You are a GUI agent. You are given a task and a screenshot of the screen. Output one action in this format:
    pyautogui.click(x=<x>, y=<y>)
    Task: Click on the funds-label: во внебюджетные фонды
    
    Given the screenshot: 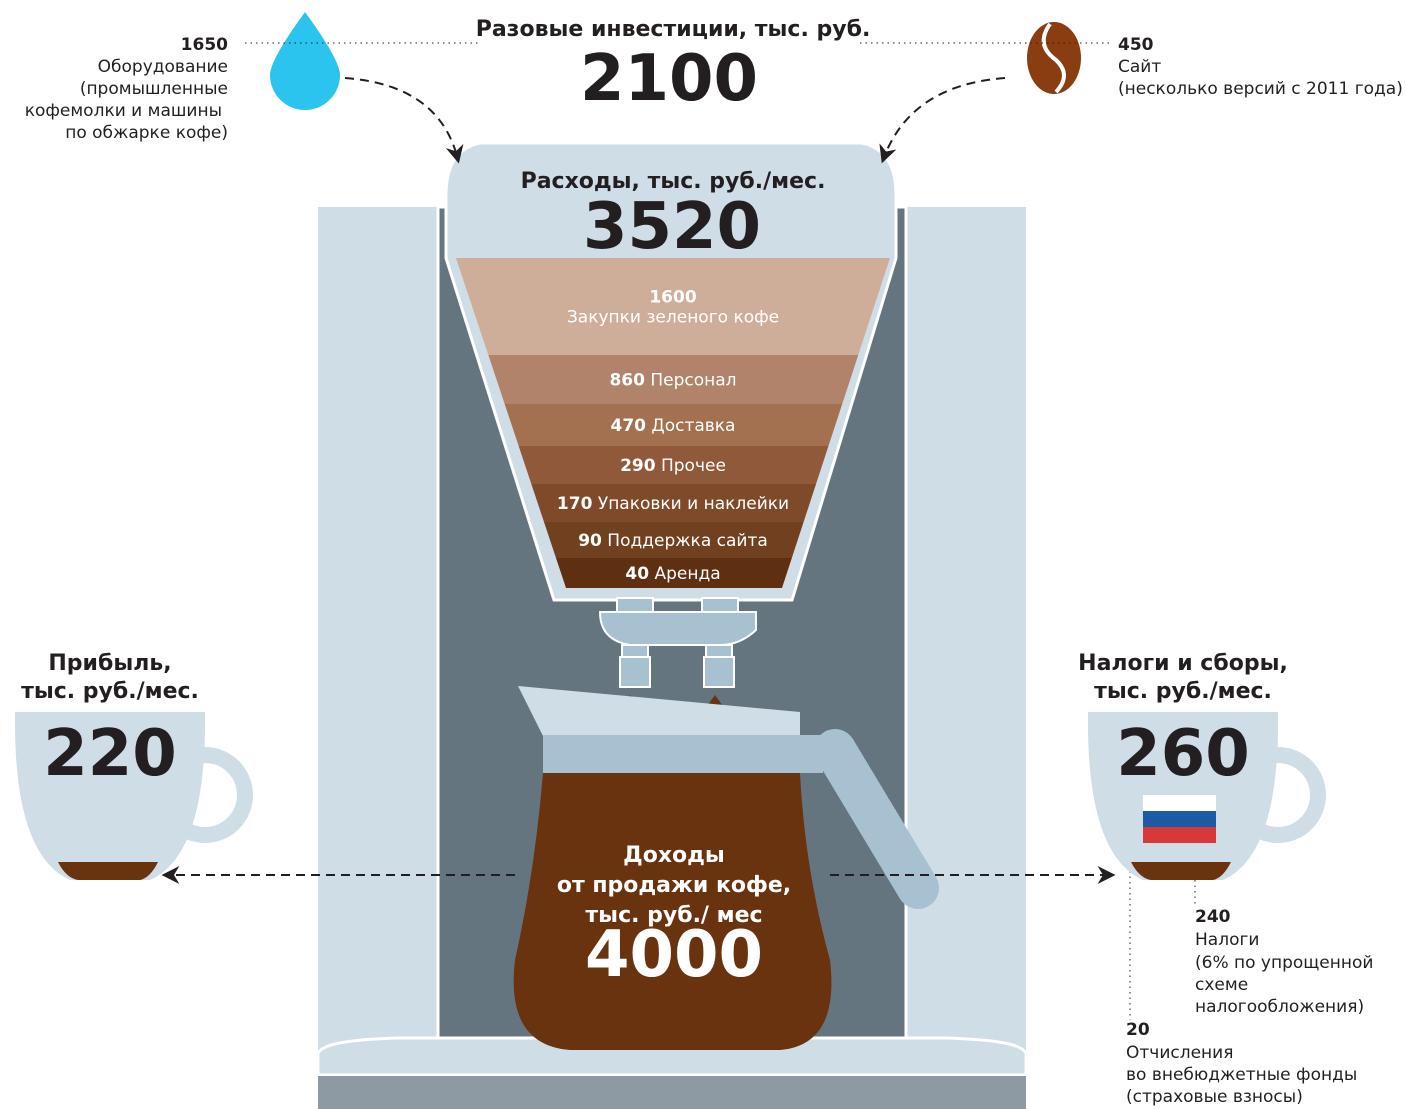 What is the action you would take?
    pyautogui.click(x=1241, y=1075)
    